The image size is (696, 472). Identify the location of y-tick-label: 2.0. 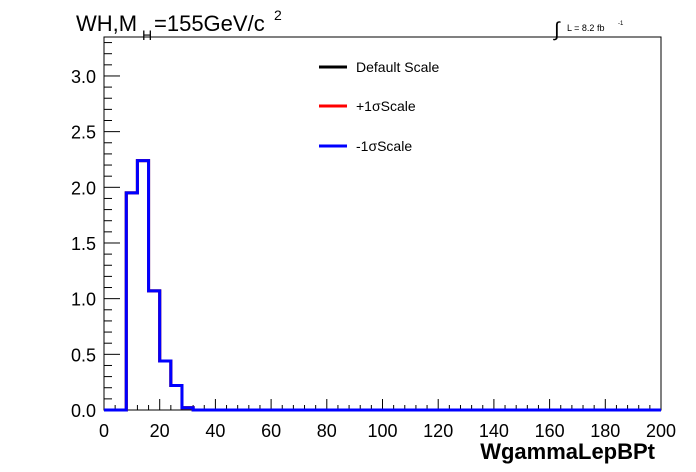
(83, 188).